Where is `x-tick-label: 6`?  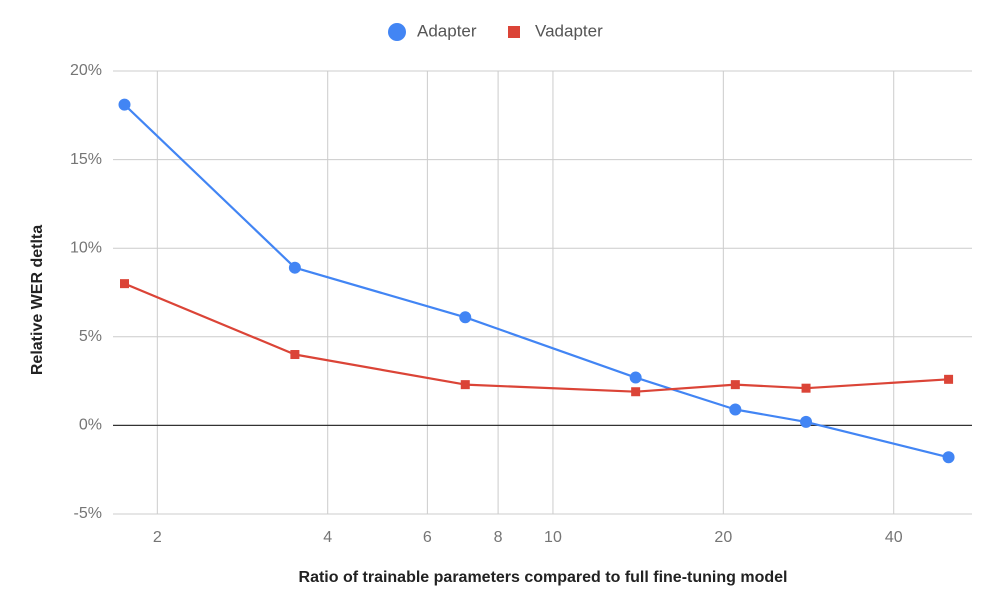 x-tick-label: 6 is located at coordinates (427, 537).